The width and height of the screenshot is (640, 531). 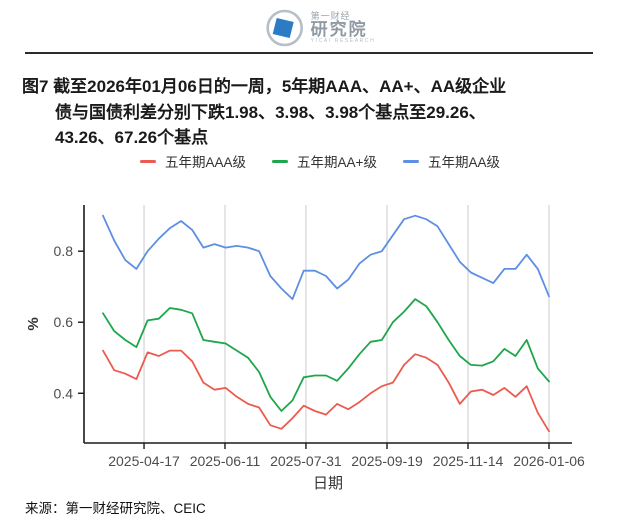 I want to click on x-tick-label: 2025-11-14, so click(x=468, y=461).